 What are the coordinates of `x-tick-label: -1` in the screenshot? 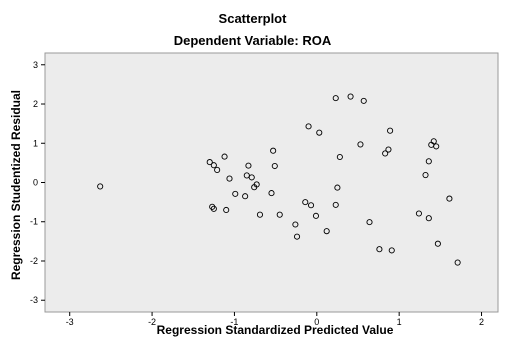 It's located at (234, 322).